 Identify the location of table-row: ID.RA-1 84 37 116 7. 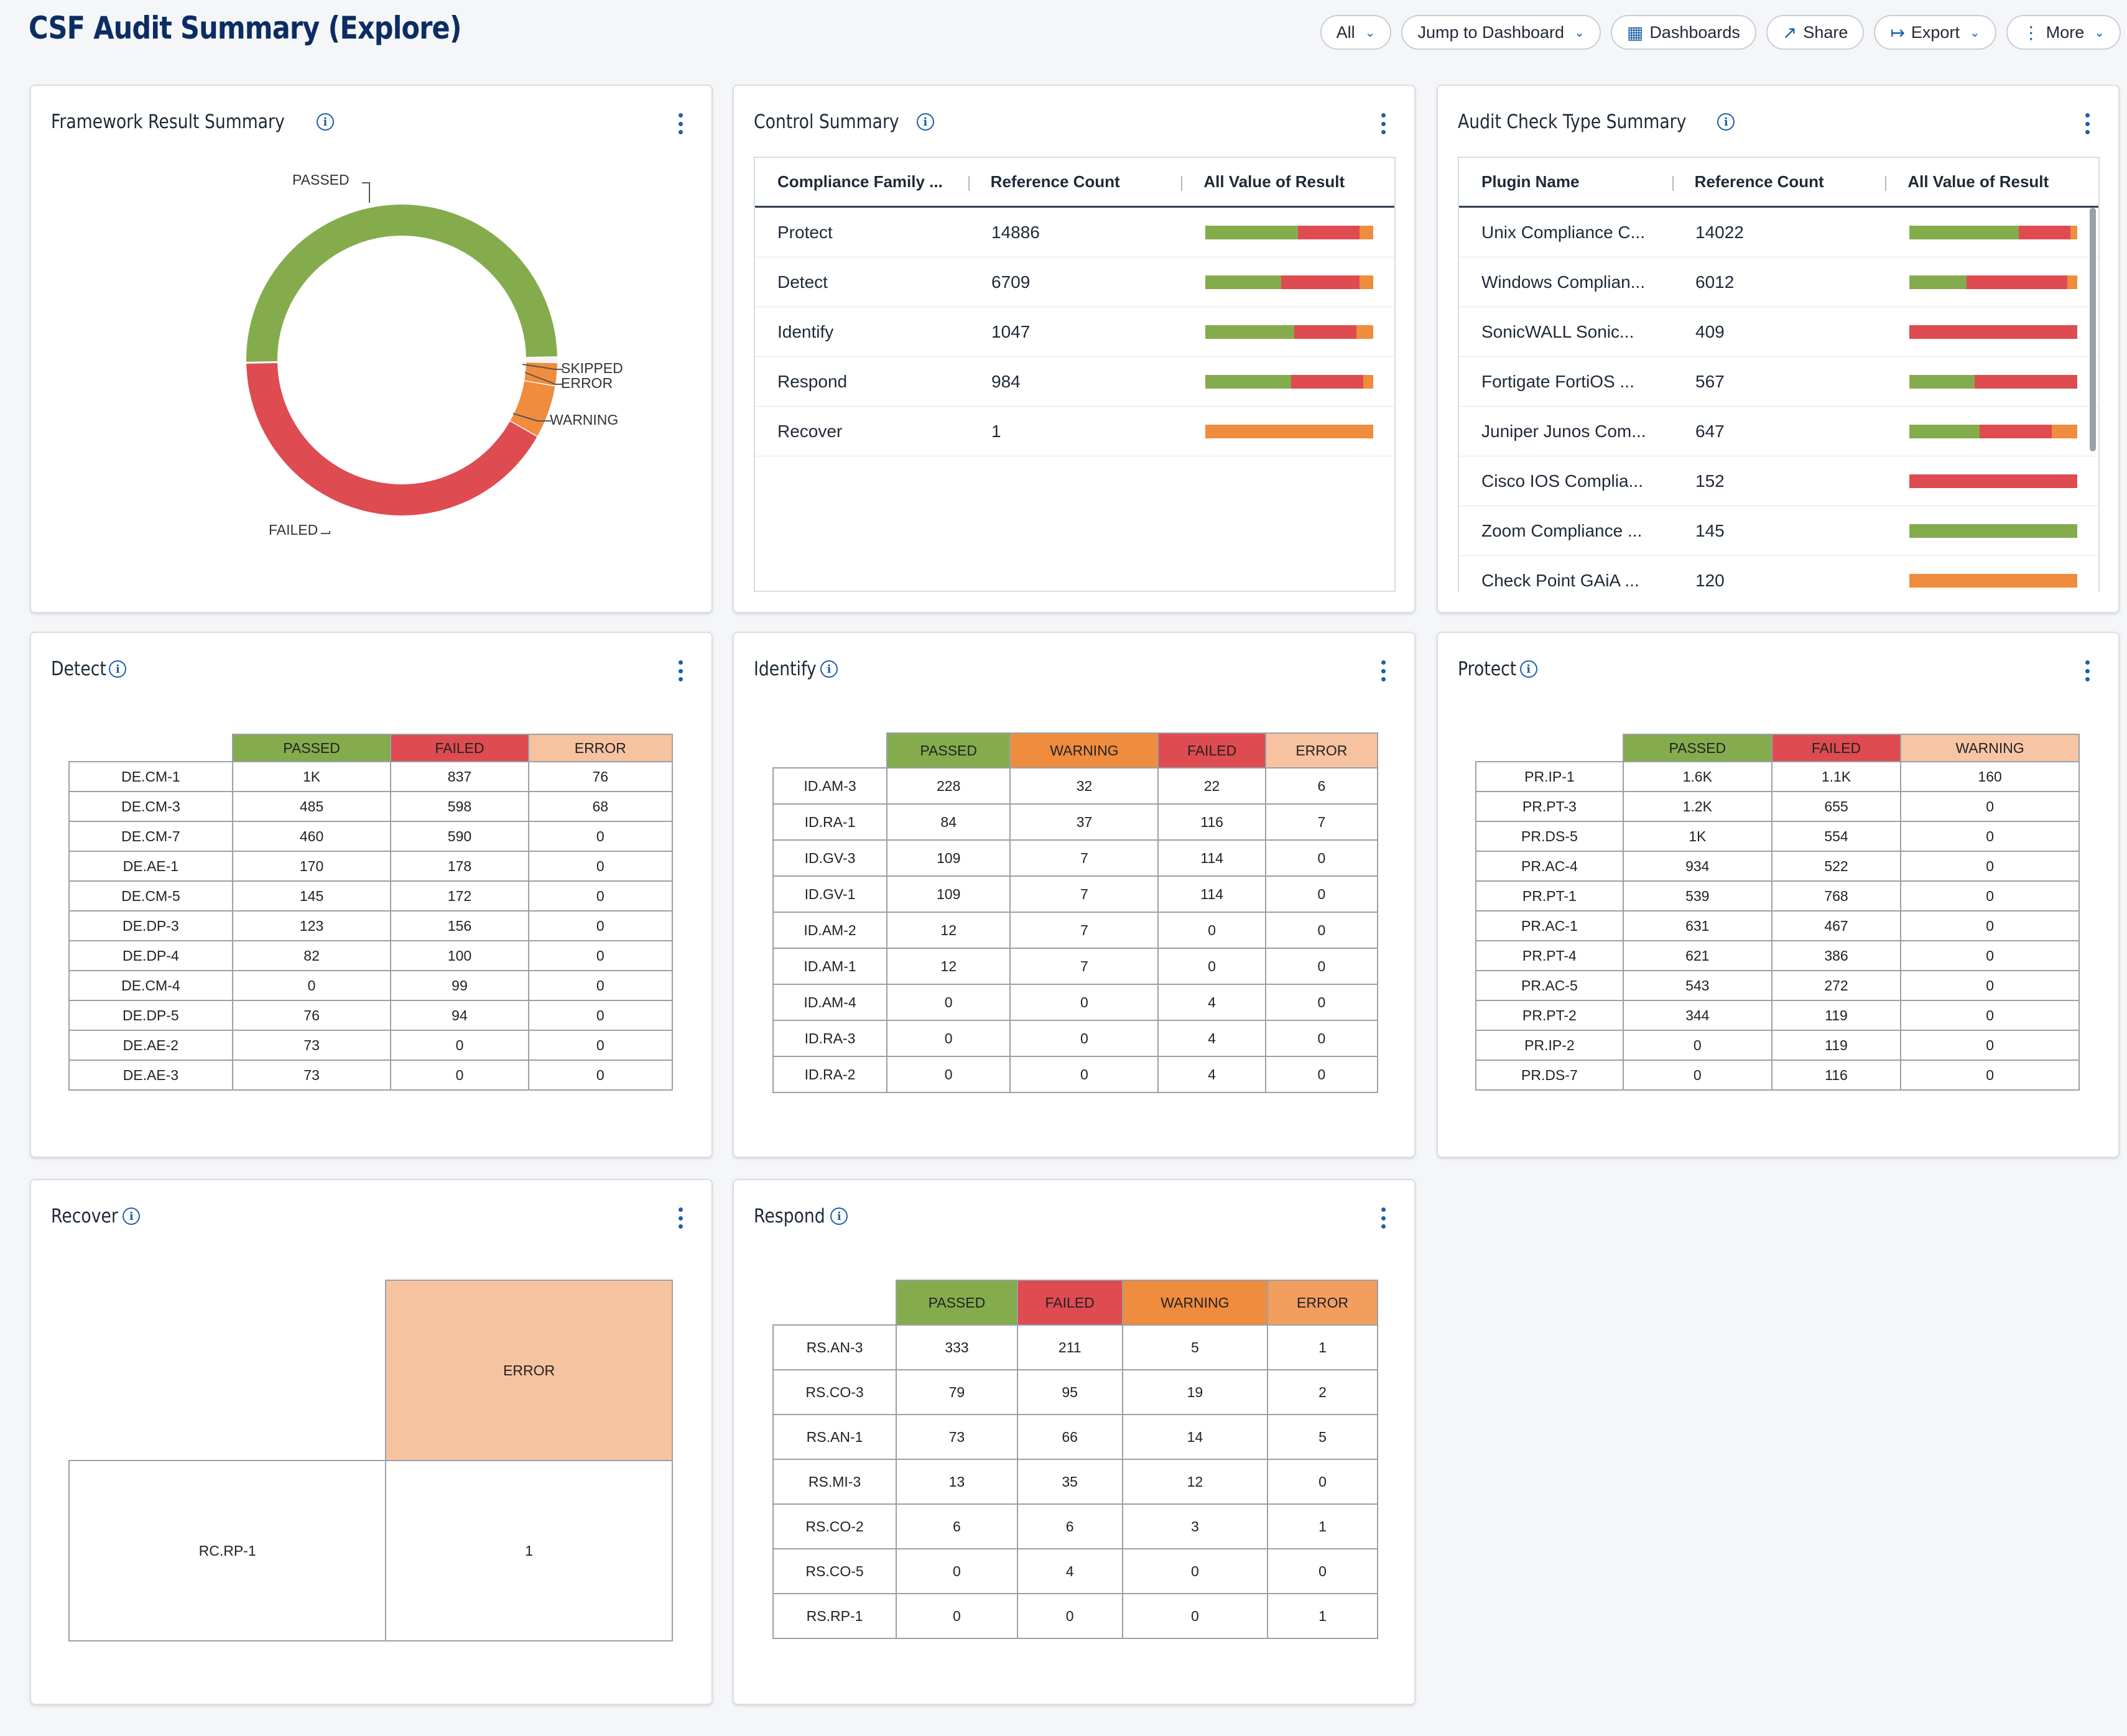
(1075, 822).